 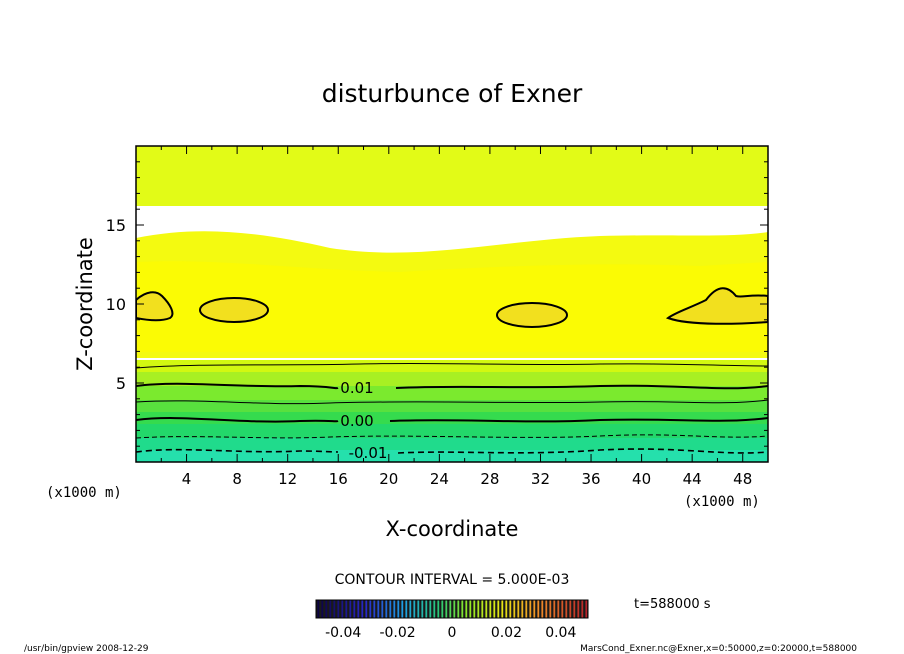 What do you see at coordinates (716, 306) in the screenshot?
I see `contour-closed-right` at bounding box center [716, 306].